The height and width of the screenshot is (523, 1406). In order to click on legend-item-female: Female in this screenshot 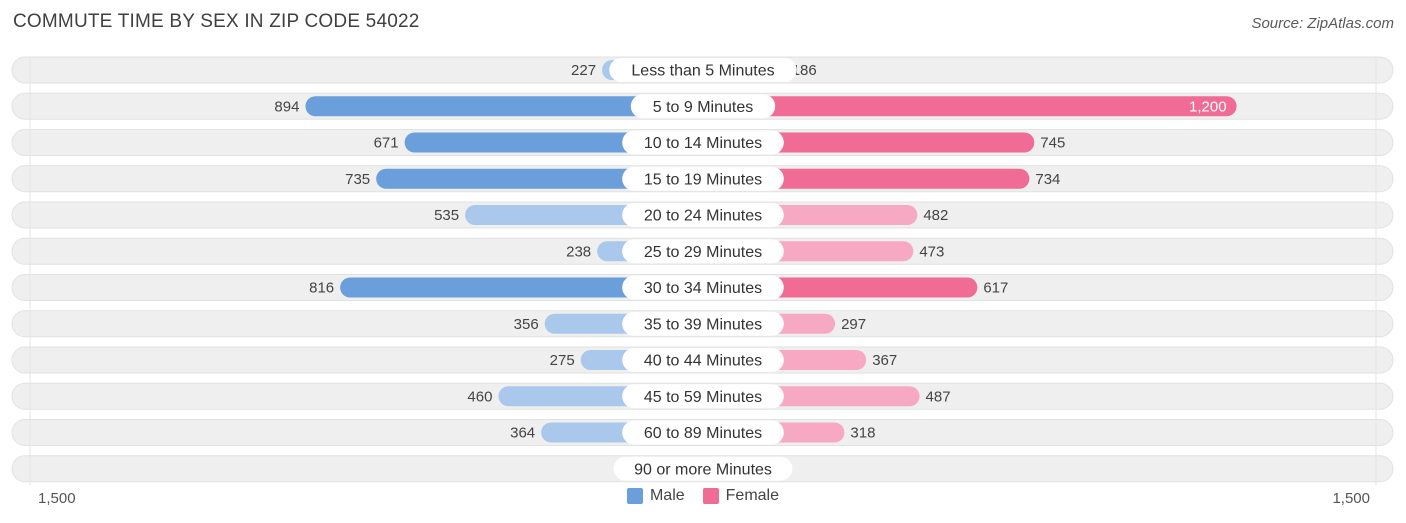, I will do `click(741, 496)`.